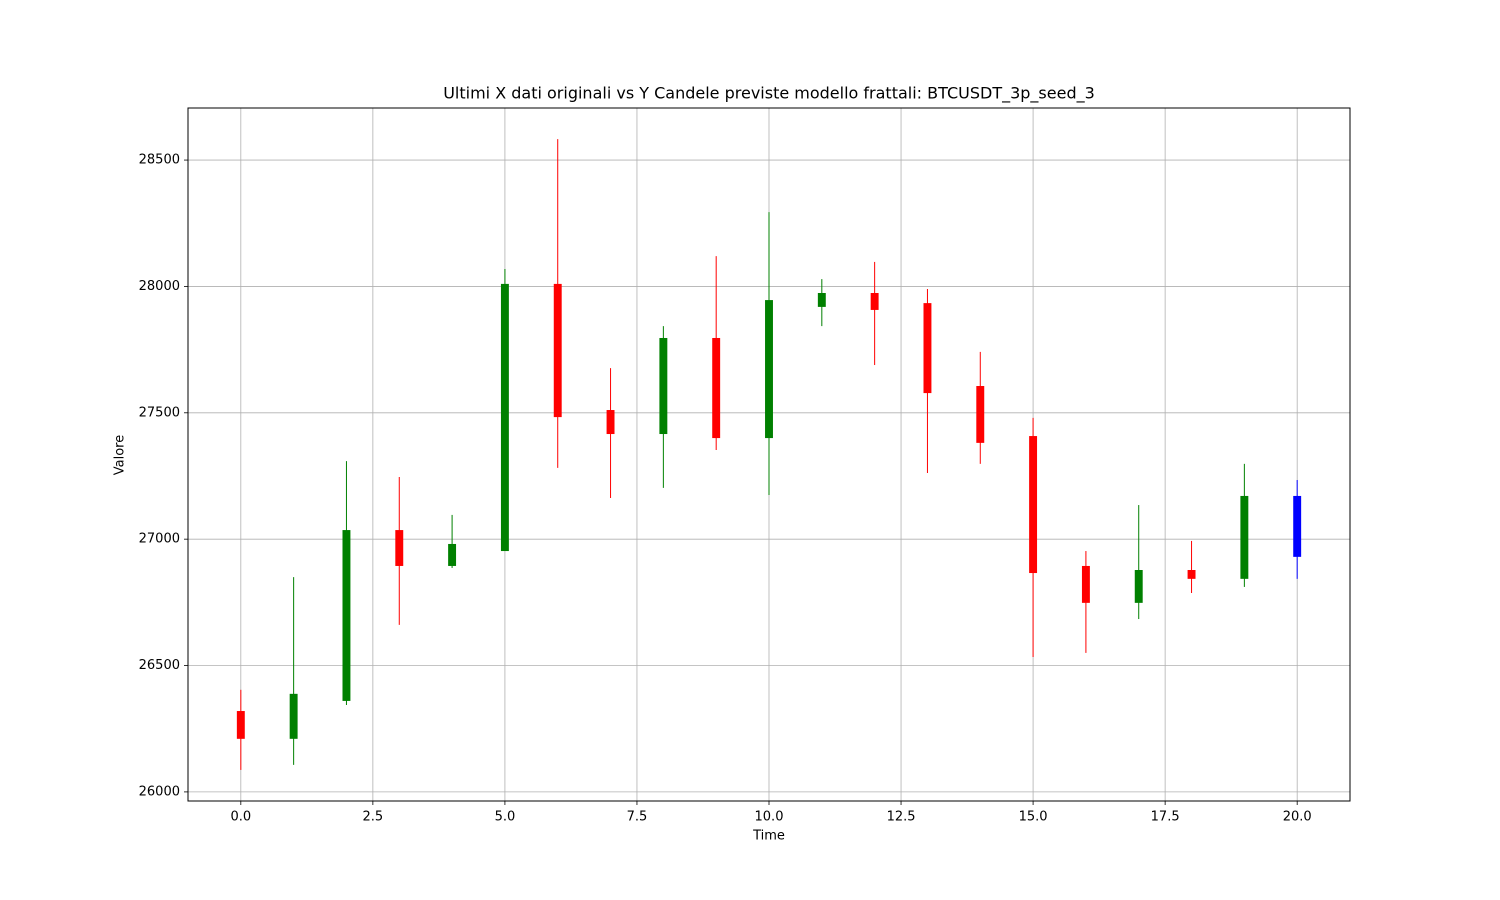 The width and height of the screenshot is (1500, 900). Describe the element at coordinates (768, 836) in the screenshot. I see `x-axis-label: Time` at that location.